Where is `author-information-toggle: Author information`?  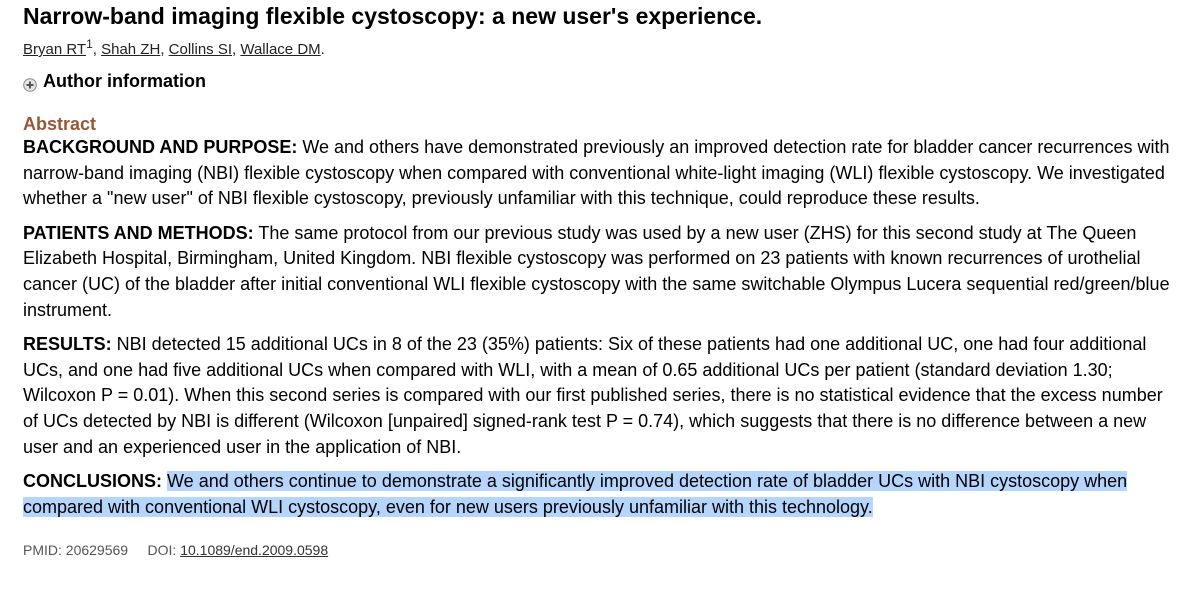 author-information-toggle: Author information is located at coordinates (598, 81).